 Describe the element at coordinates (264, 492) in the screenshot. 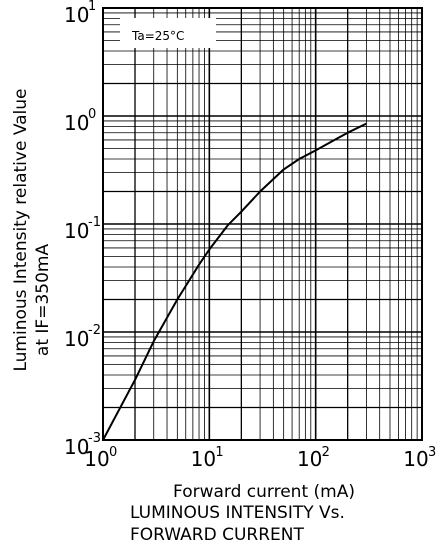

I see `x-axis-title: Forward current (mA)` at that location.